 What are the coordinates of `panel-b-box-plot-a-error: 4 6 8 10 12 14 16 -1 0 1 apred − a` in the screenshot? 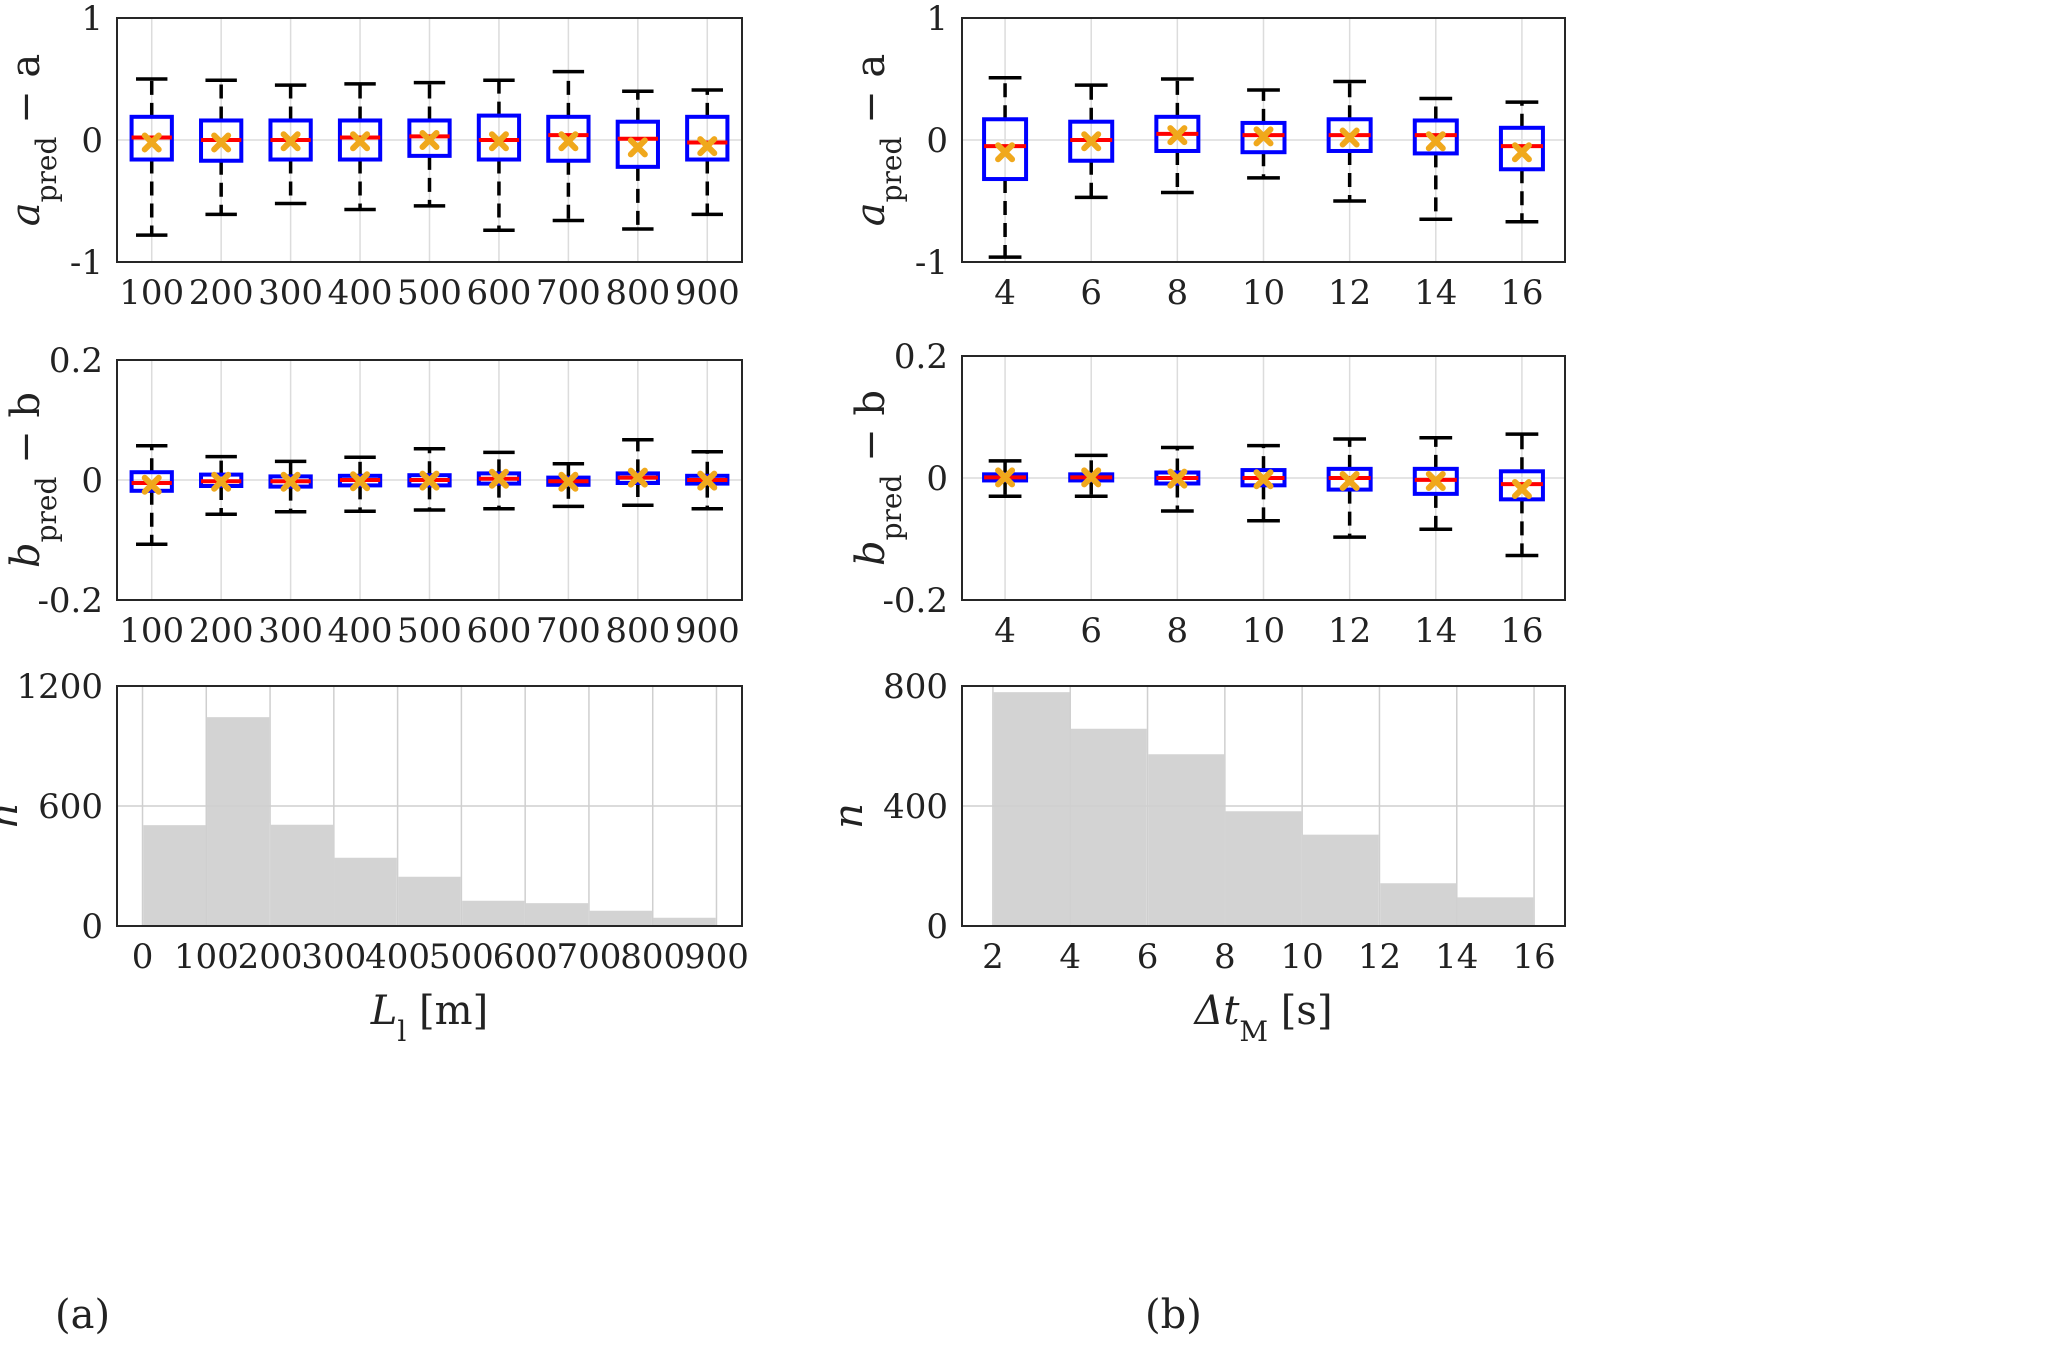 It's located at (1207, 156).